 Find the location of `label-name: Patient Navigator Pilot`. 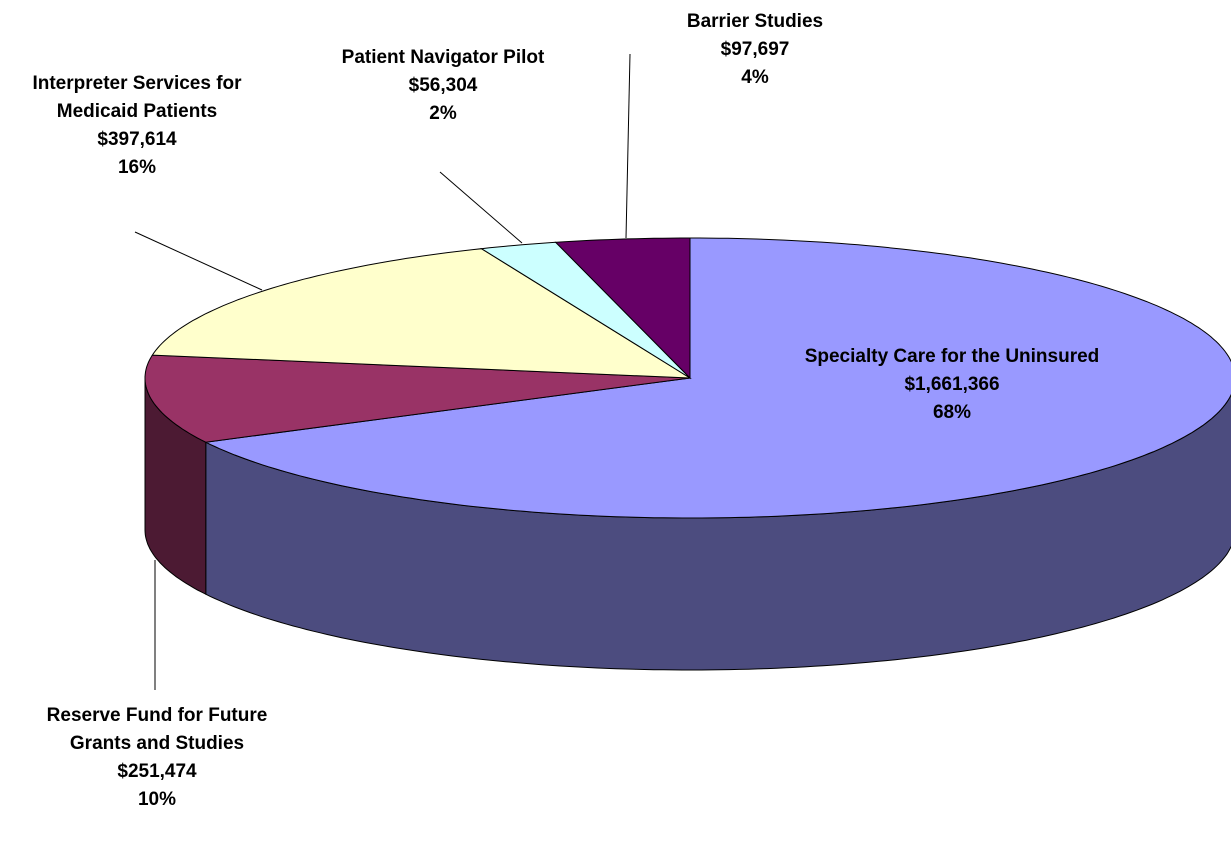

label-name: Patient Navigator Pilot is located at coordinates (443, 57).